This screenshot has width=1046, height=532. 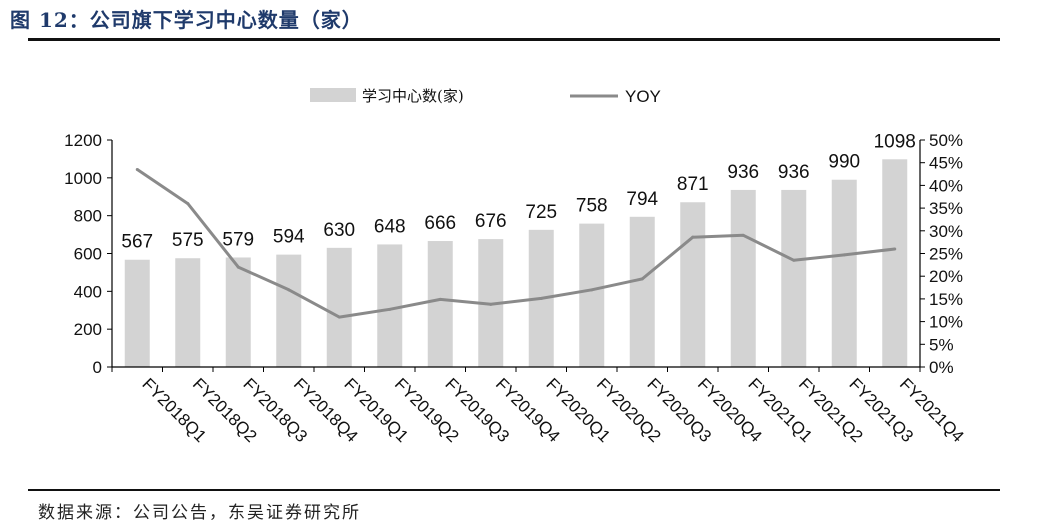 I want to click on bar-value-label: 990, so click(x=844, y=162).